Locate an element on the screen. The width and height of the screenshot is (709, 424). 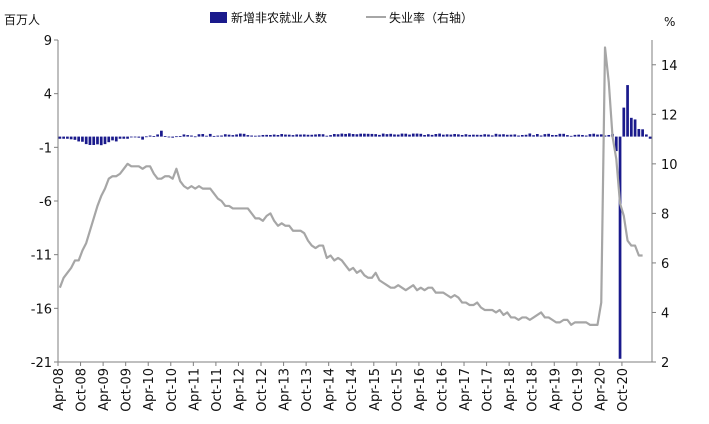
x-tick-label: Oct-12 is located at coordinates (262, 390).